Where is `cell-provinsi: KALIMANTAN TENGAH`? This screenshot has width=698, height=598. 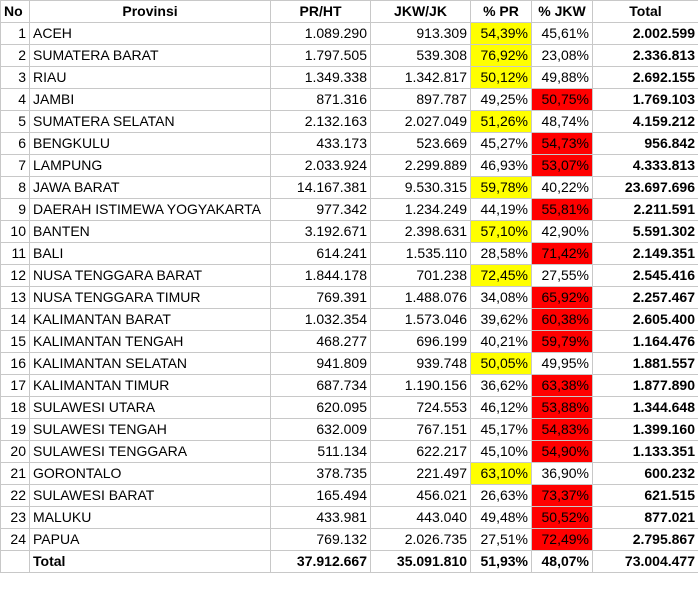 cell-provinsi: KALIMANTAN TENGAH is located at coordinates (150, 341).